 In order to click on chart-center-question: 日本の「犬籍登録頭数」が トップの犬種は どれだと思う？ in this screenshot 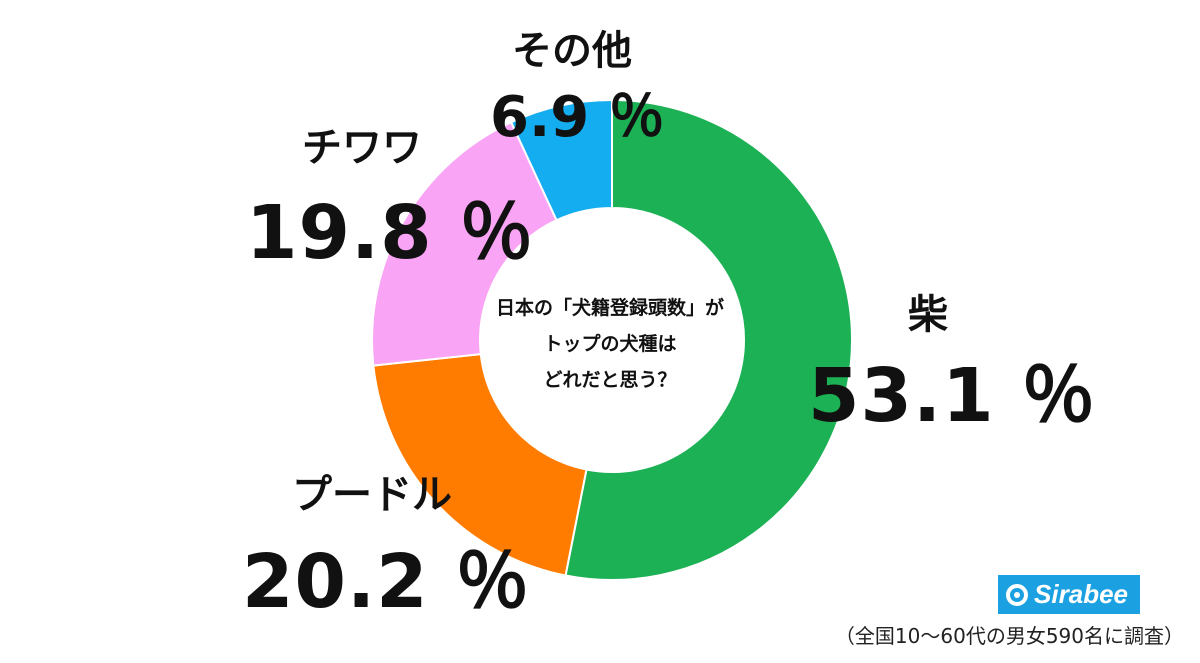, I will do `click(610, 344)`.